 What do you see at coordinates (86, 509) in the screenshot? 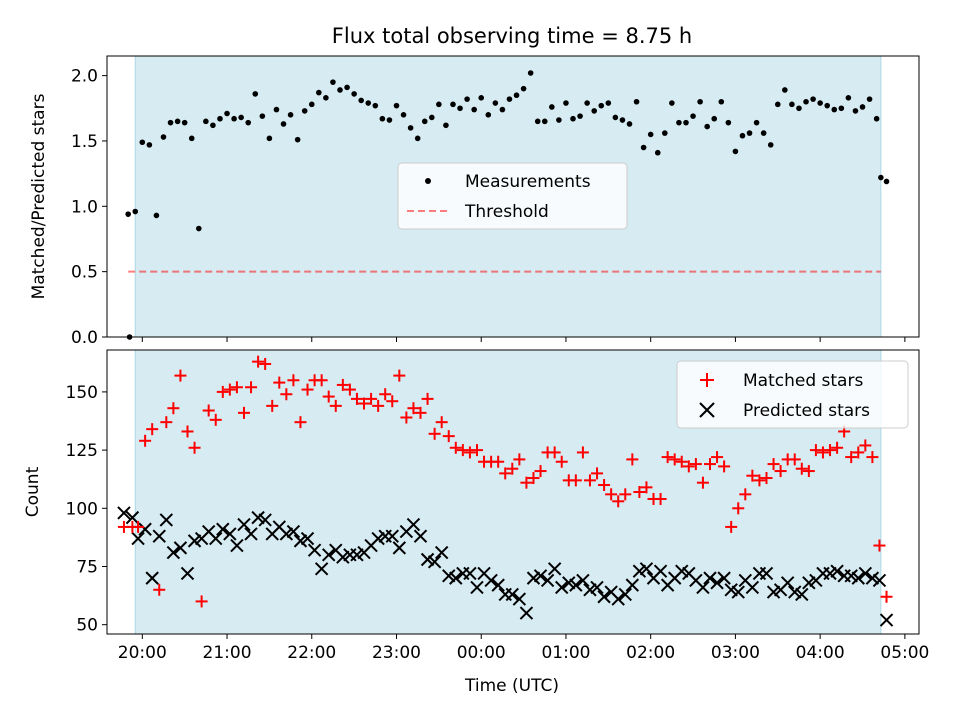
I see `bottom-y-ticks: 50 75 100 125 150` at bounding box center [86, 509].